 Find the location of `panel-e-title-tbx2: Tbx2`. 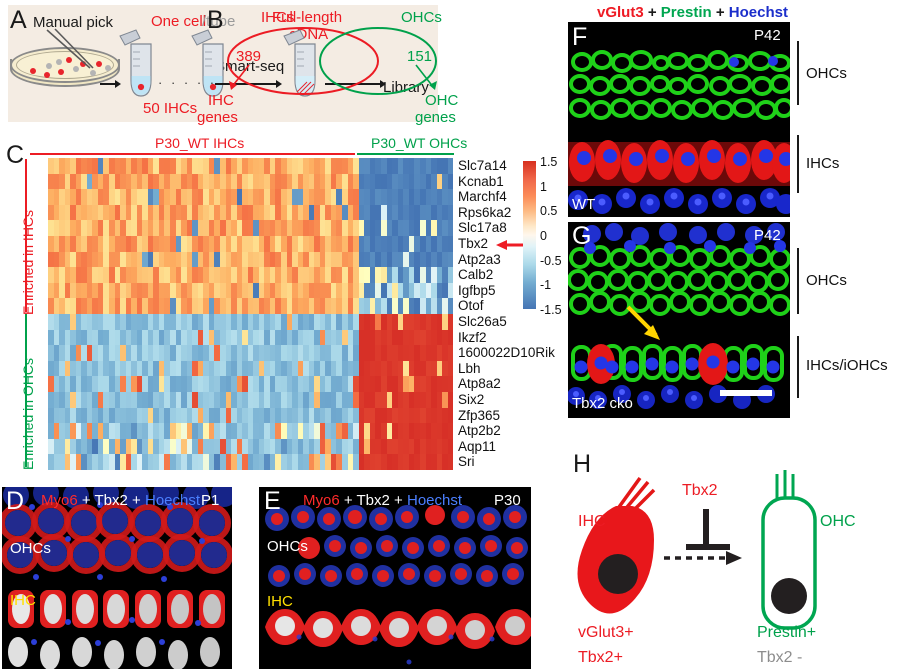

panel-e-title-tbx2: Tbx2 is located at coordinates (373, 500).